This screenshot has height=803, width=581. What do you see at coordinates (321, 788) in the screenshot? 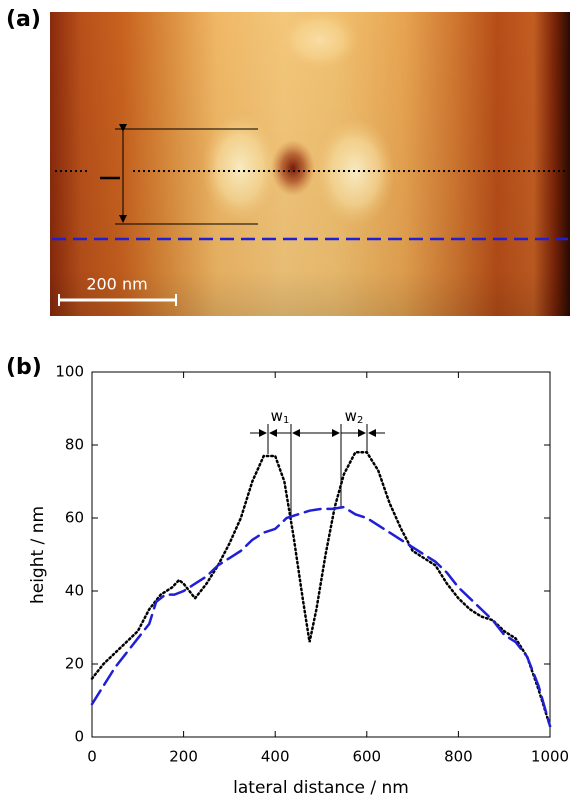
I see `x-axis-label: lateral distance / nm` at bounding box center [321, 788].